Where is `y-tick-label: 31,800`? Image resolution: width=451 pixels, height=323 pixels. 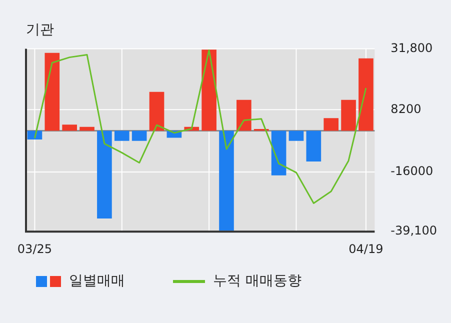 y-tick-label: 31,800 is located at coordinates (411, 47).